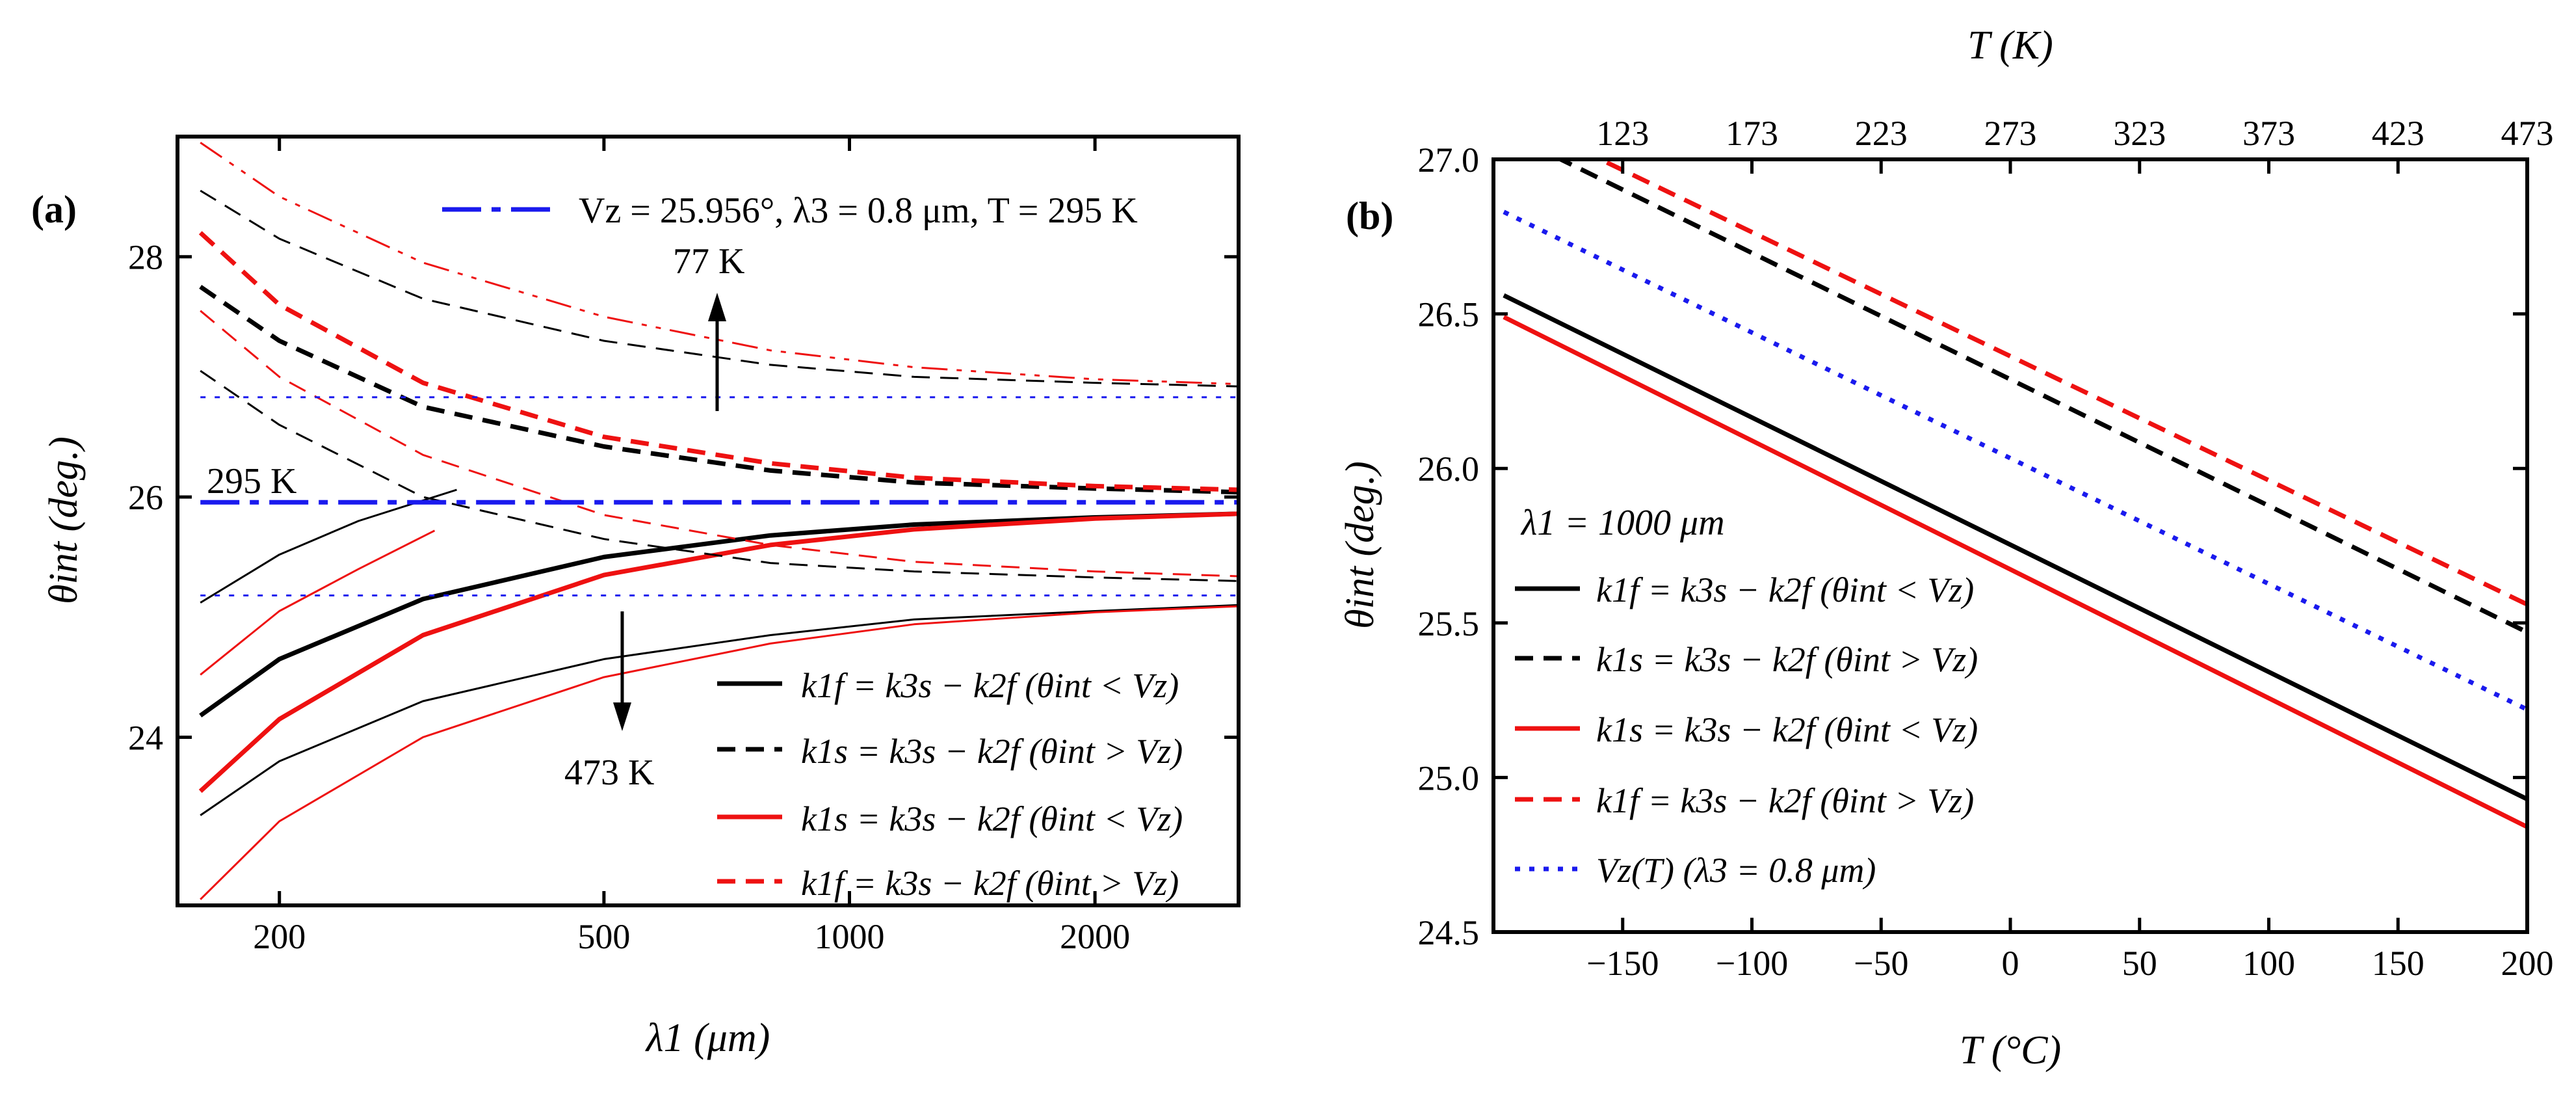 This screenshot has height=1094, width=2576. I want to click on arrow-473K-head, so click(622, 717).